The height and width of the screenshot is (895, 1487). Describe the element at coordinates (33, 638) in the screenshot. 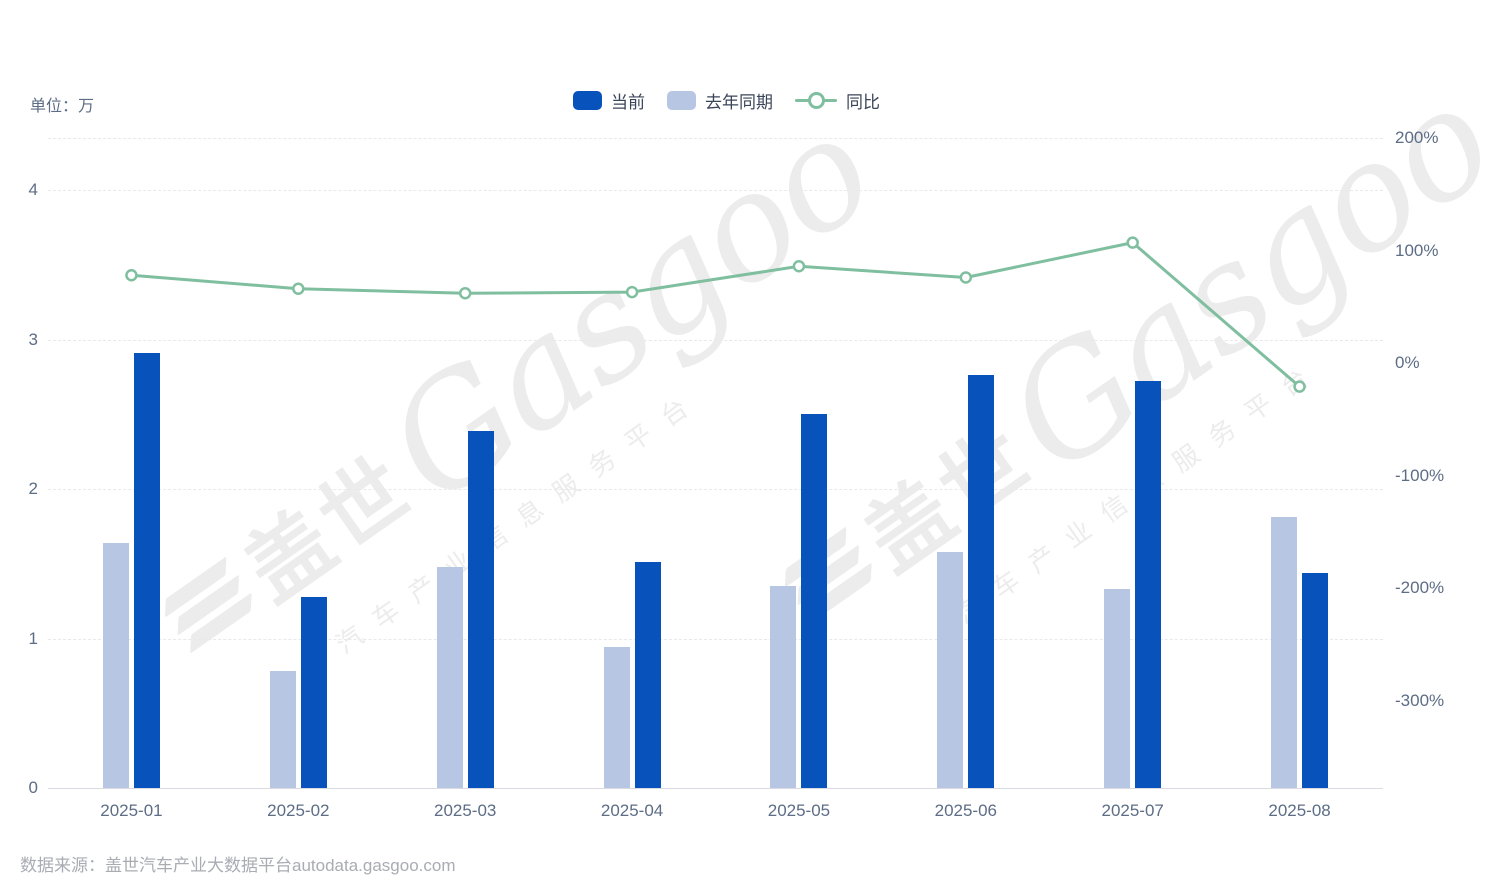

I see `left-axis-tick: 1` at that location.